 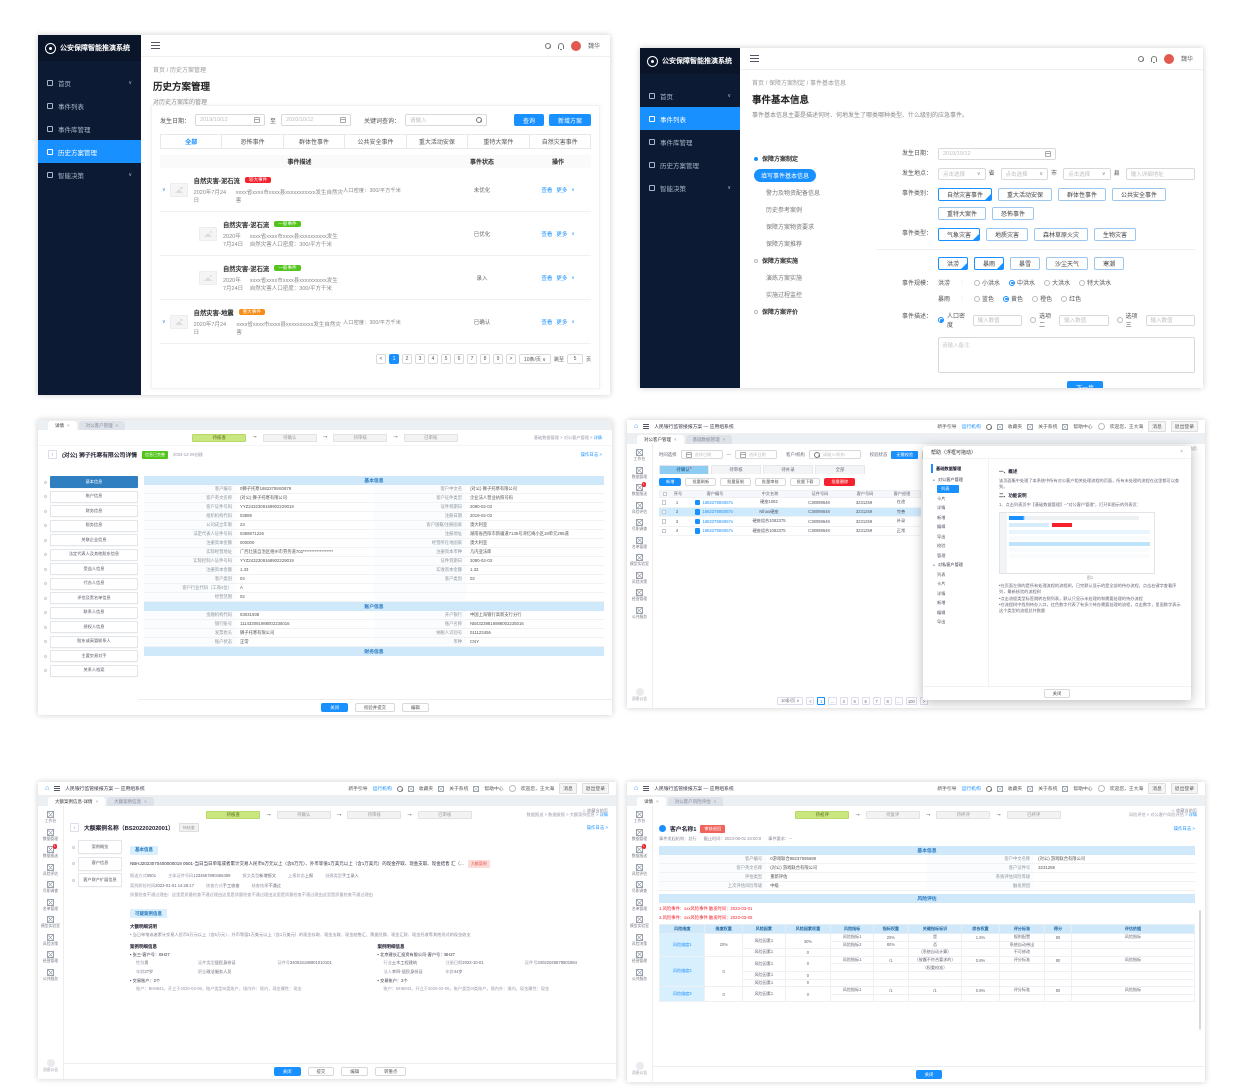 What do you see at coordinates (94, 525) in the screenshot?
I see `section-nav-item: 税务信息` at bounding box center [94, 525].